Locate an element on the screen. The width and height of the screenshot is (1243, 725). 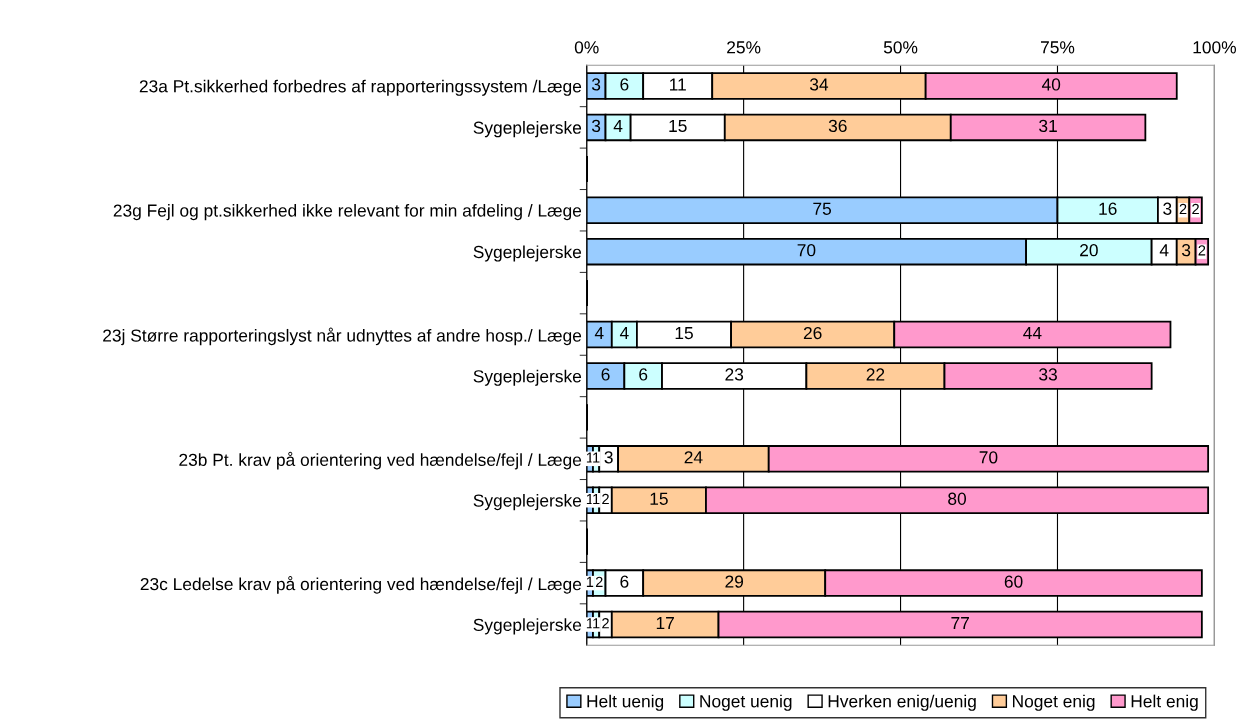
data-label: 31 is located at coordinates (1048, 126).